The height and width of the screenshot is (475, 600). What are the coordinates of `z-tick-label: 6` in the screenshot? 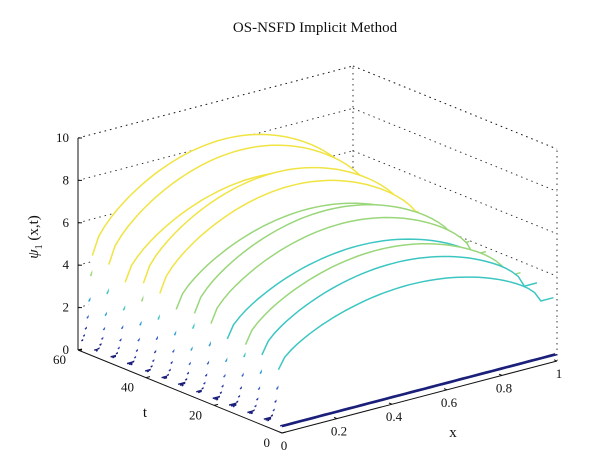 It's located at (66, 222).